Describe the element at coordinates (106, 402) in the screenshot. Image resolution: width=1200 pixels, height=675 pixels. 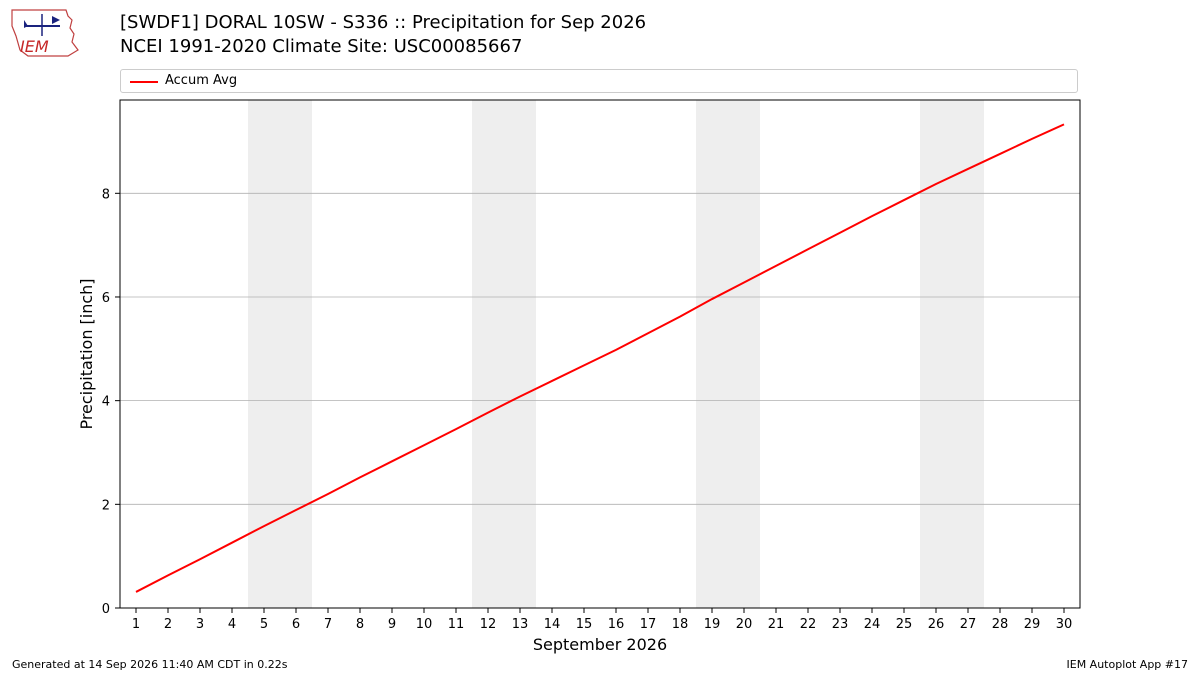
I see `y-tick-label-4: 4` at that location.